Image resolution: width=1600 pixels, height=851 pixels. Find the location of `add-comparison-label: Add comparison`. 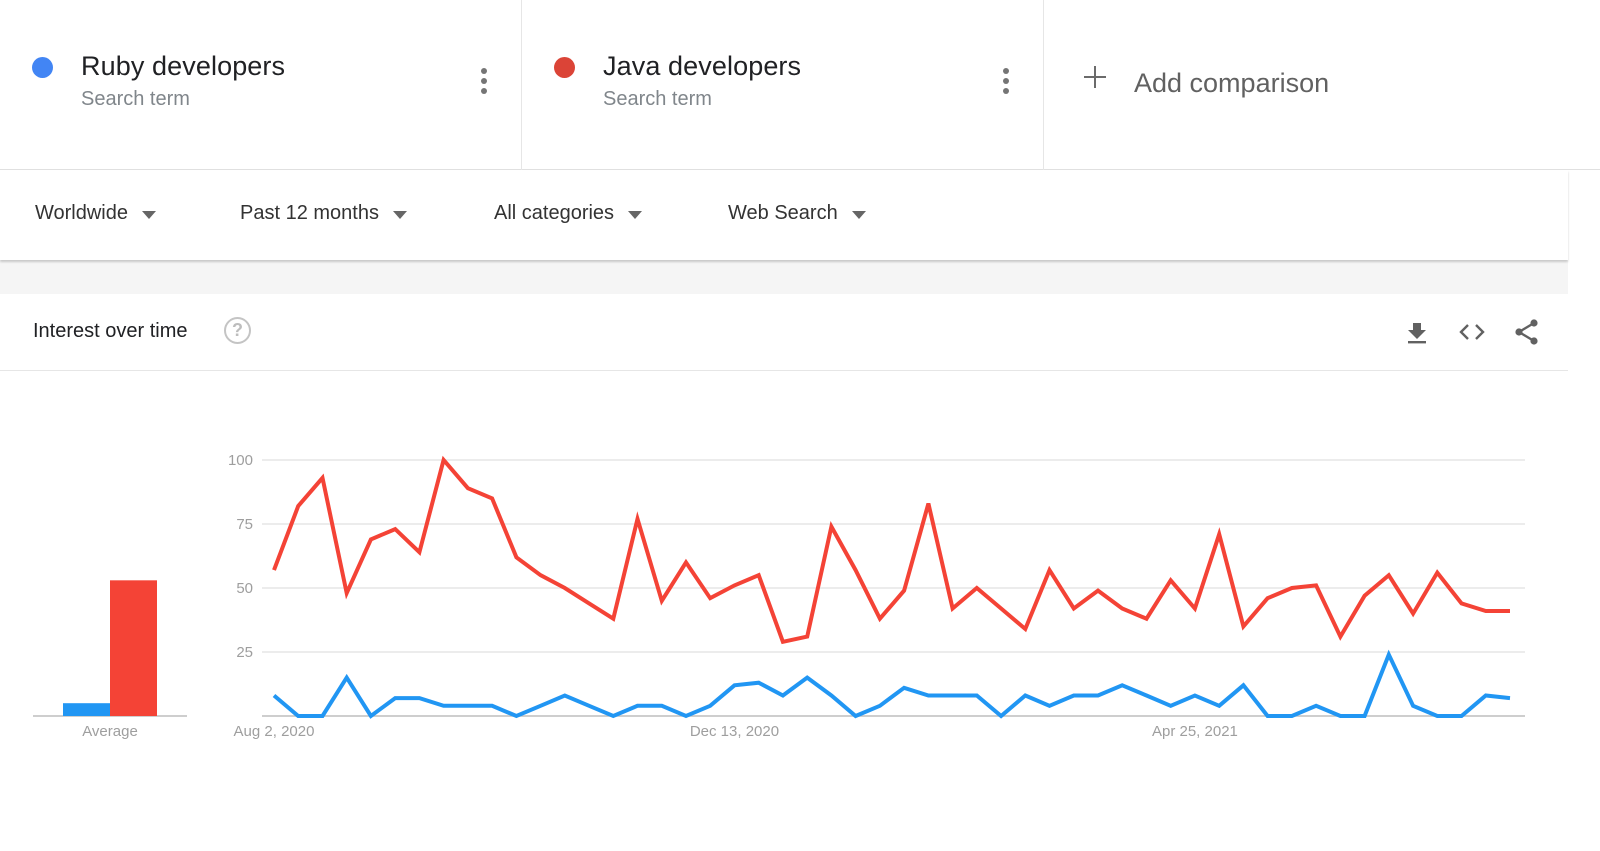

add-comparison-label: Add comparison is located at coordinates (1232, 83).